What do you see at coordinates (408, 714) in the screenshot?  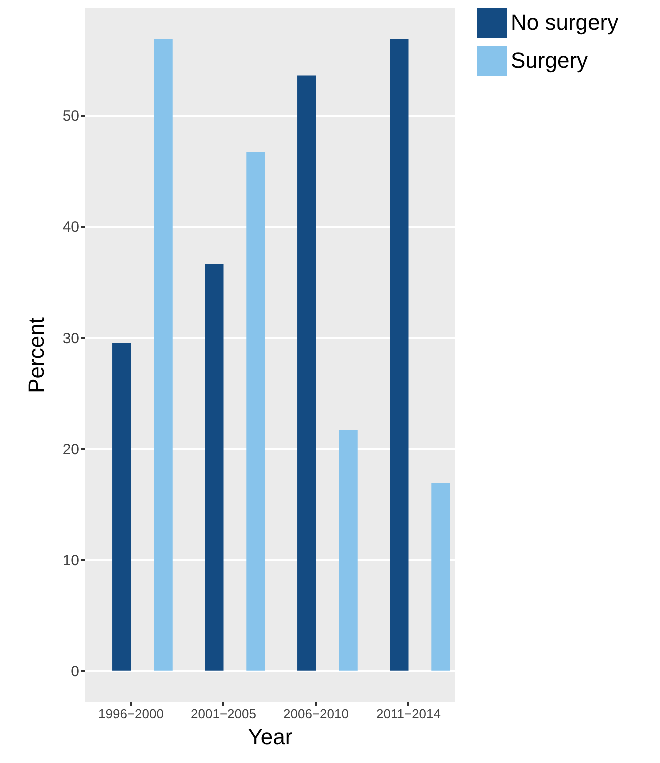 I see `x-tick-label: 2011−2014` at bounding box center [408, 714].